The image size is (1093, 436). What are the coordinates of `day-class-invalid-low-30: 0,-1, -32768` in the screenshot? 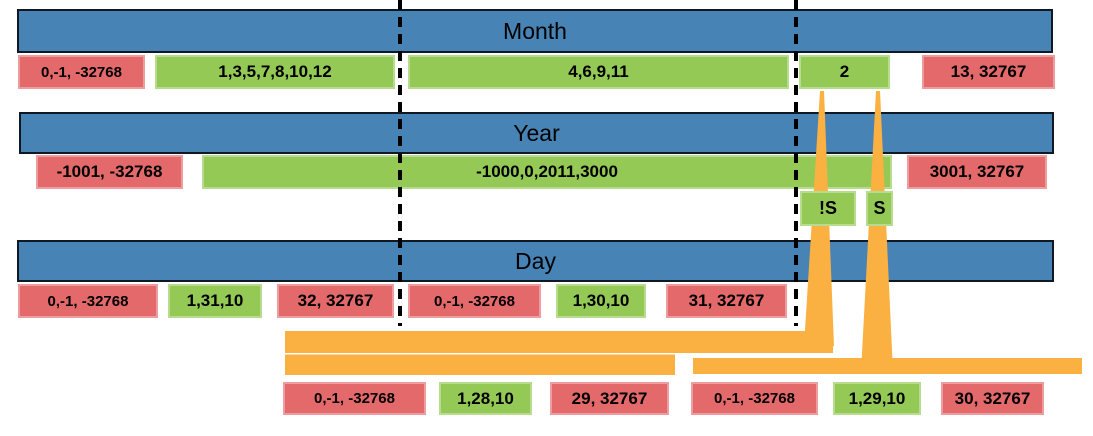 It's located at (474, 301).